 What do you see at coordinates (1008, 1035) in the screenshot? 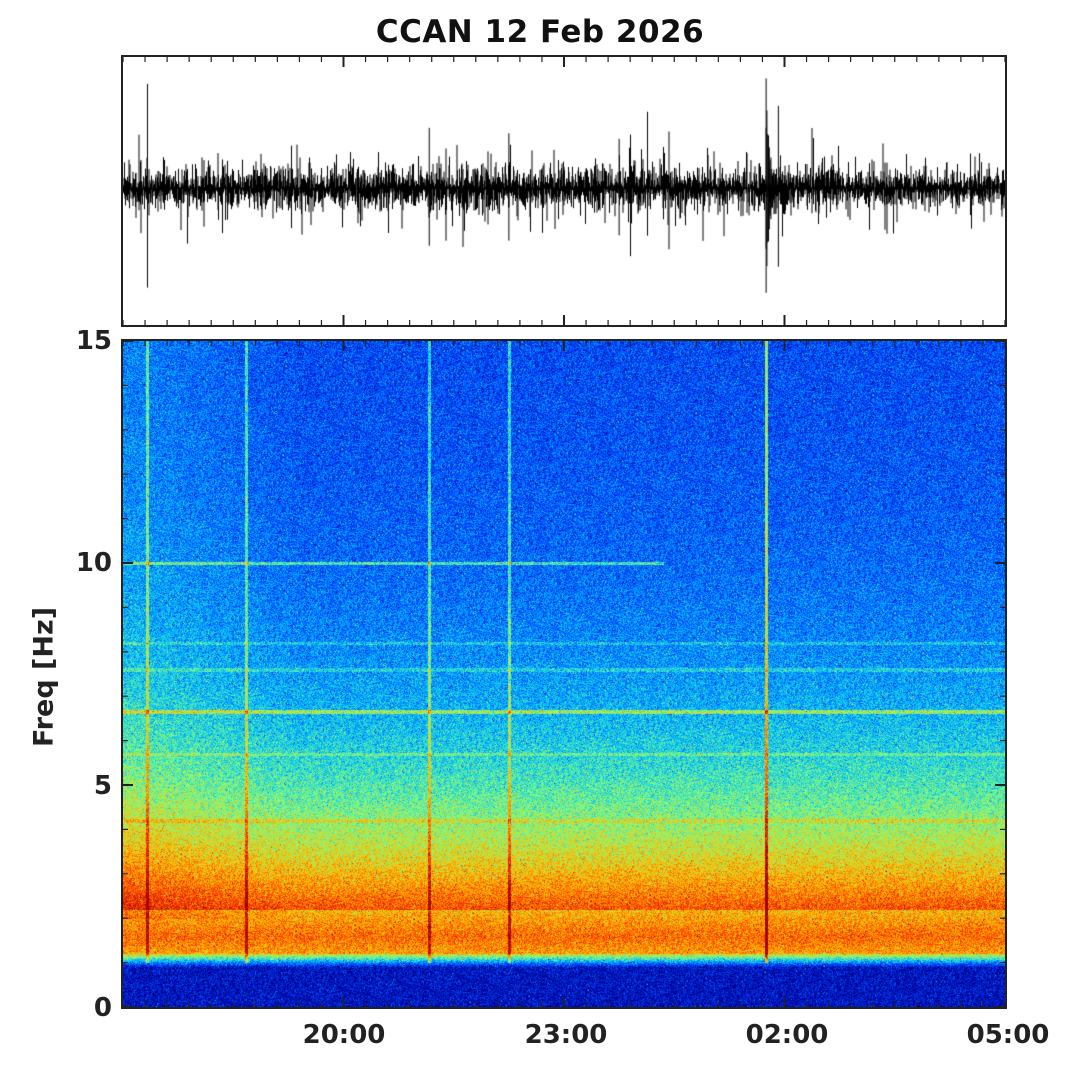
I see `x-tick-0500: 05:00` at bounding box center [1008, 1035].